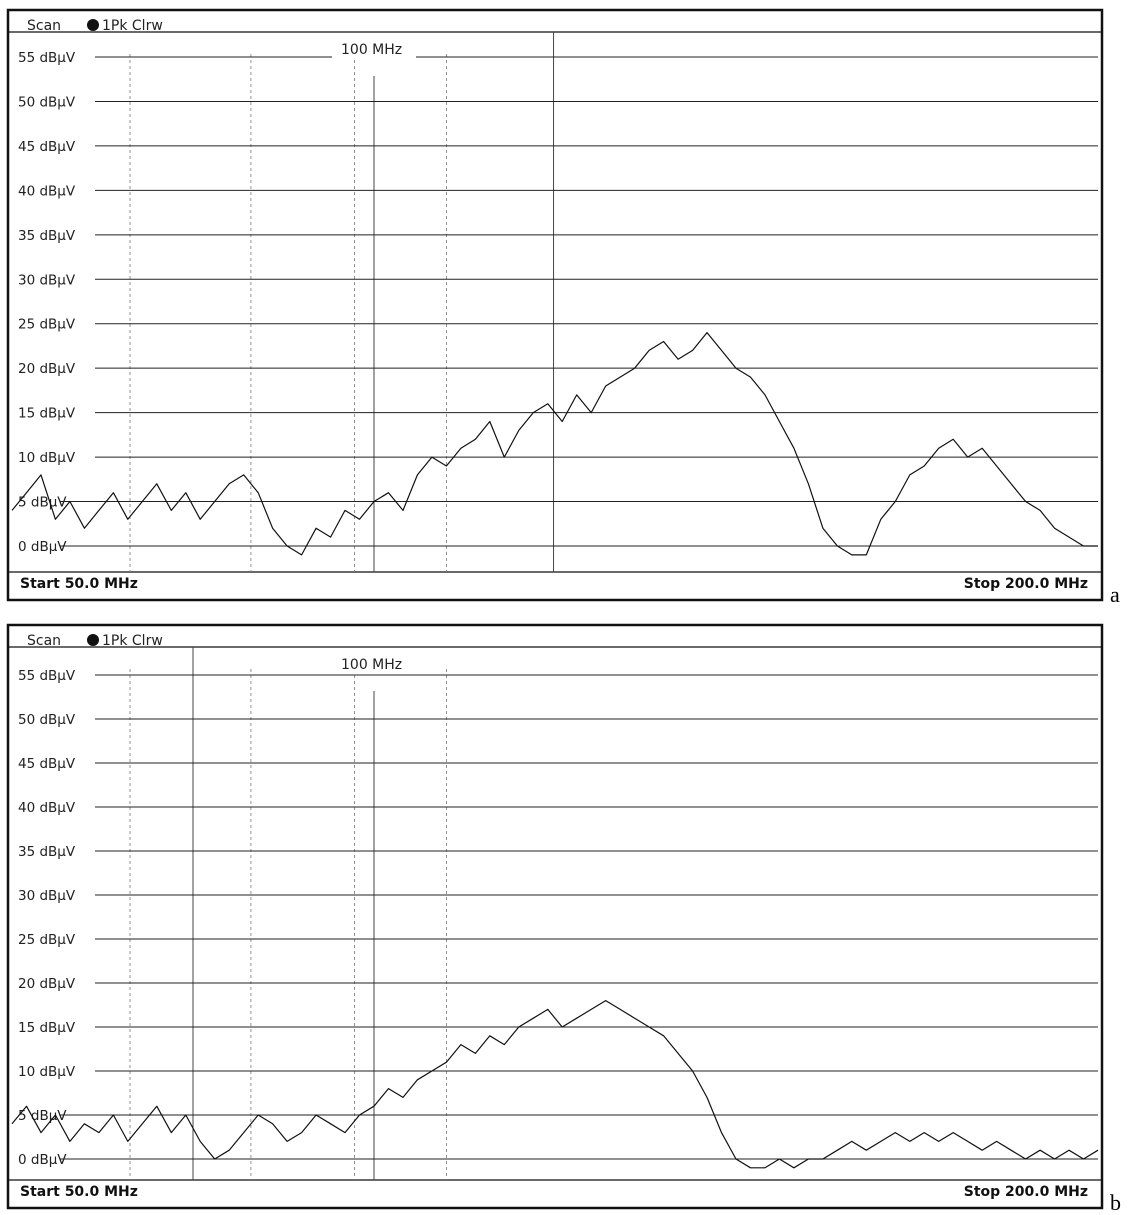 The height and width of the screenshot is (1215, 1128). What do you see at coordinates (555, 1084) in the screenshot?
I see `spectrum-trace` at bounding box center [555, 1084].